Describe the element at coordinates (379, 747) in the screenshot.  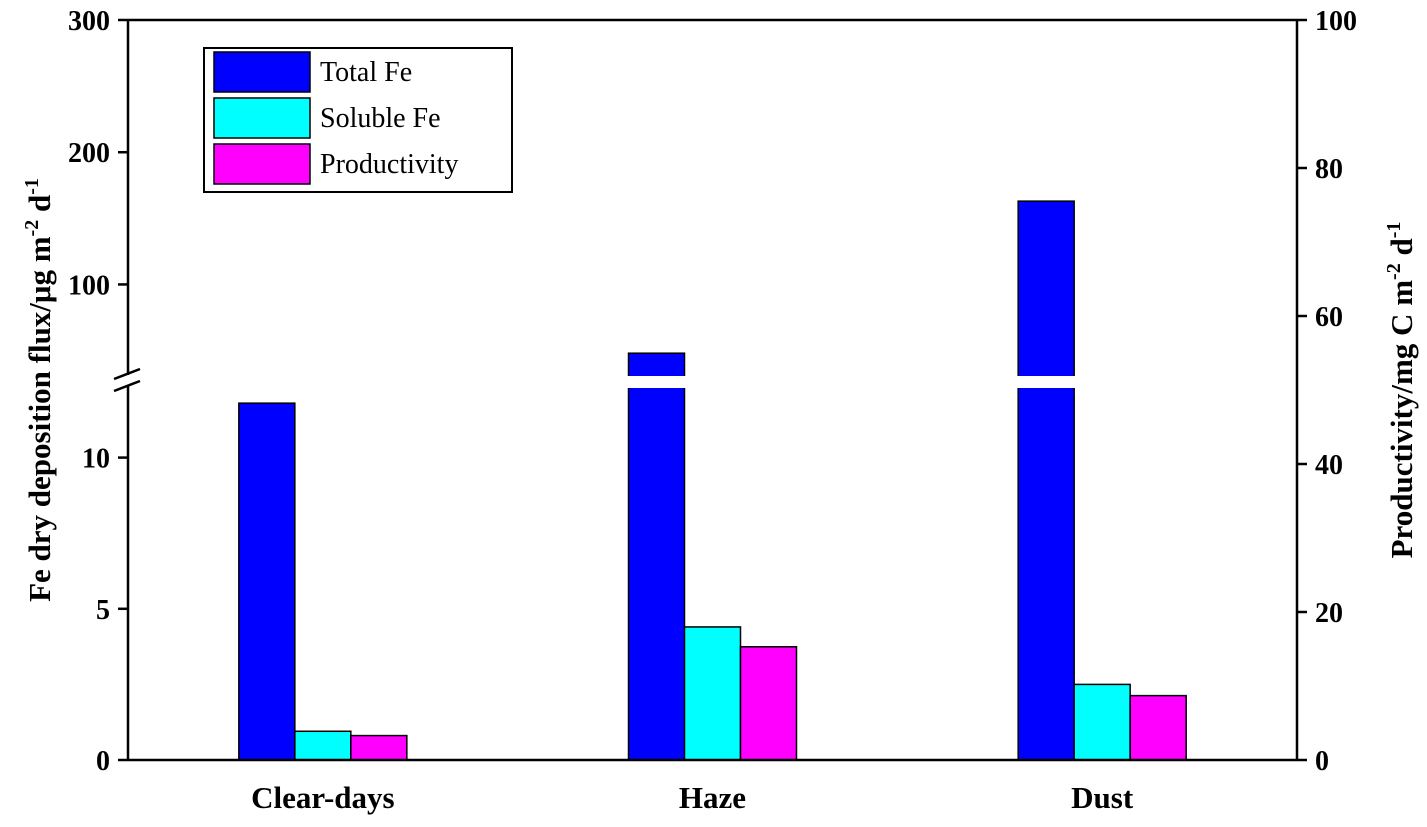
I see `bar-productivity-clear-days` at that location.